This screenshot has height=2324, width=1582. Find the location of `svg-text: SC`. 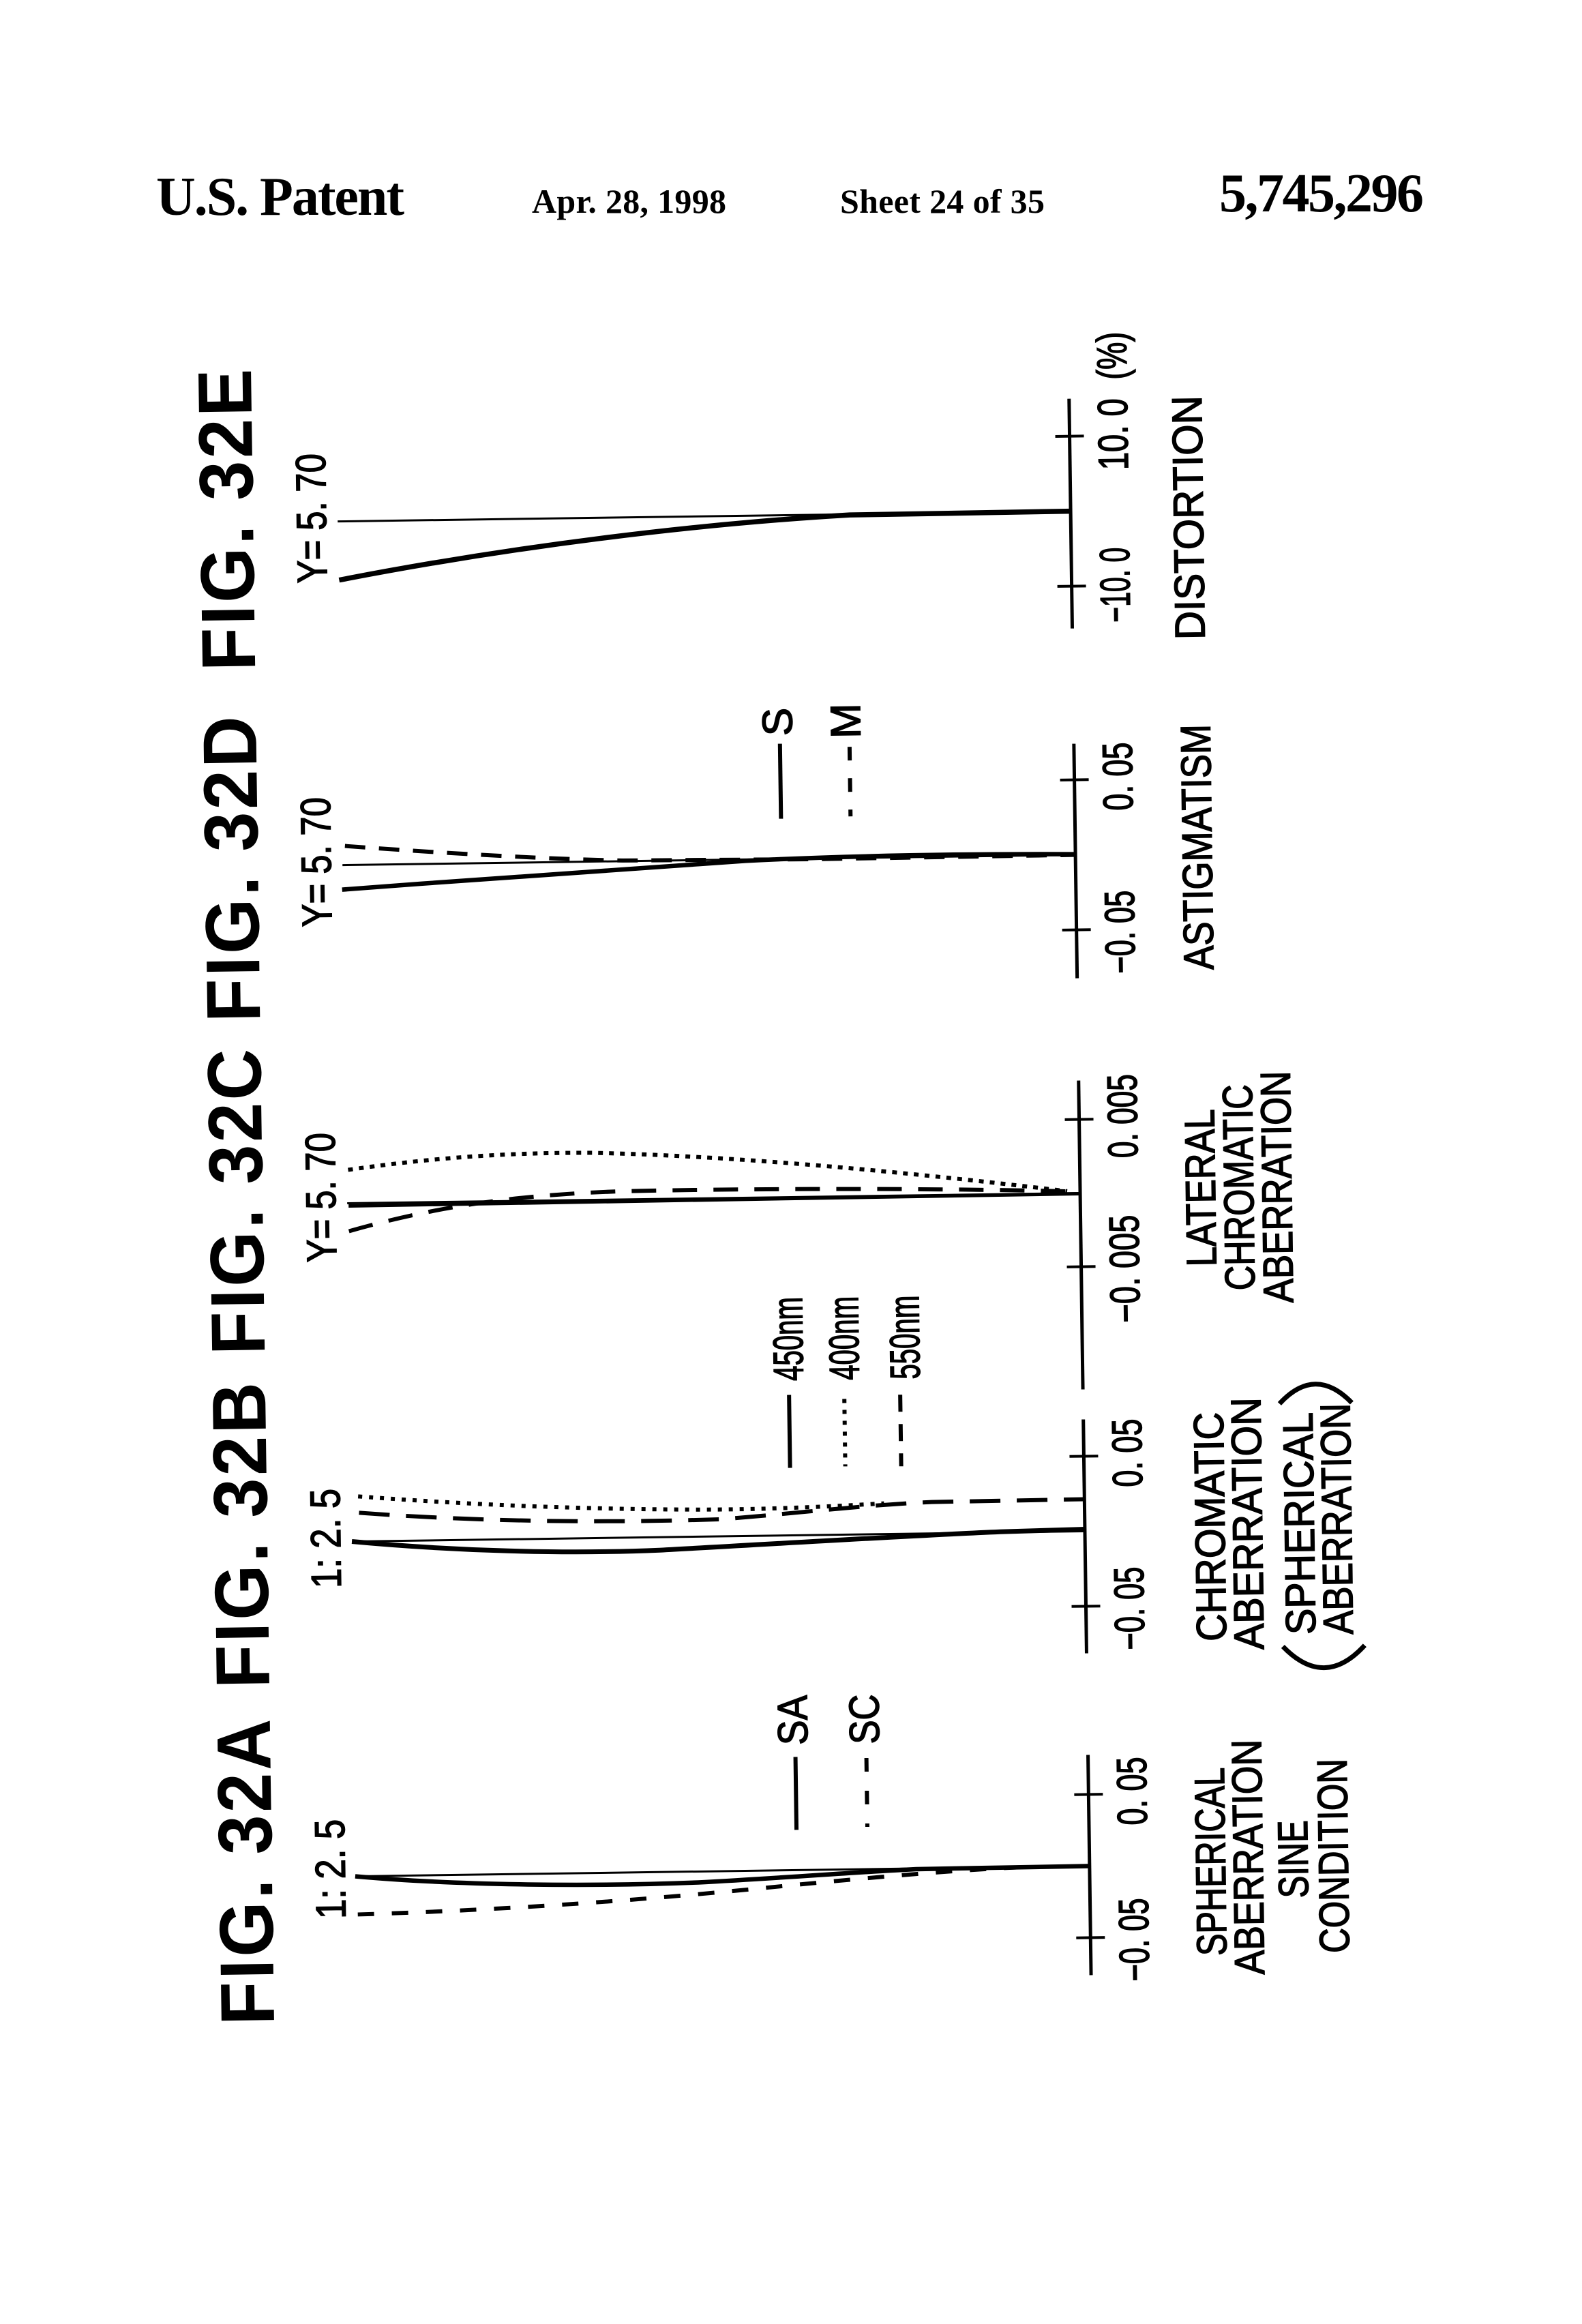

svg-text: SC is located at coordinates (865, 1719).